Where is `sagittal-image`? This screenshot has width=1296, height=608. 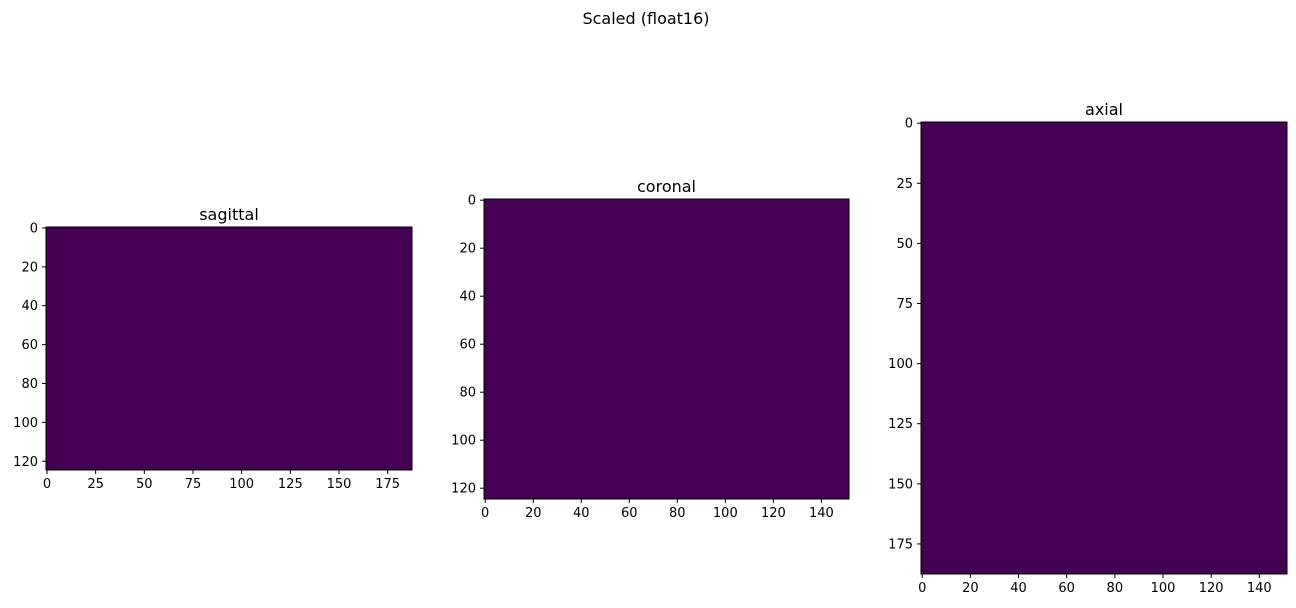
sagittal-image is located at coordinates (229, 348).